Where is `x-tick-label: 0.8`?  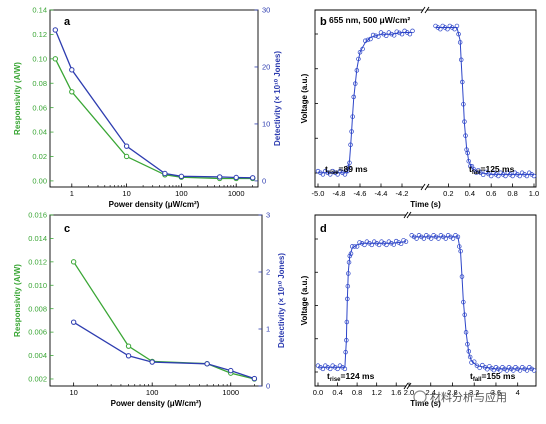 x-tick-label: 0.8 is located at coordinates (357, 392).